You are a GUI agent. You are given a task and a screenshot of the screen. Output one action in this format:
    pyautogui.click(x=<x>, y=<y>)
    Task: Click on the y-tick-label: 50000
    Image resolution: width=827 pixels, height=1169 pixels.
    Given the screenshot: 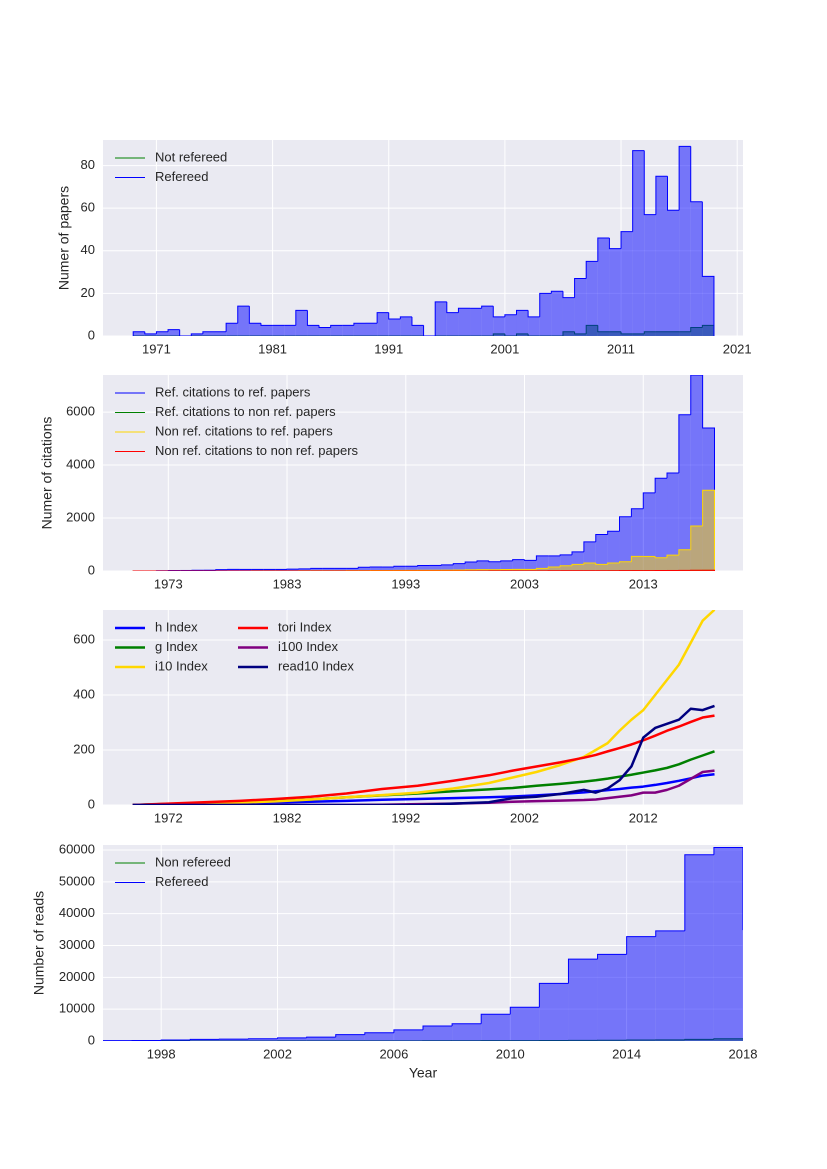 What is the action you would take?
    pyautogui.click(x=77, y=880)
    